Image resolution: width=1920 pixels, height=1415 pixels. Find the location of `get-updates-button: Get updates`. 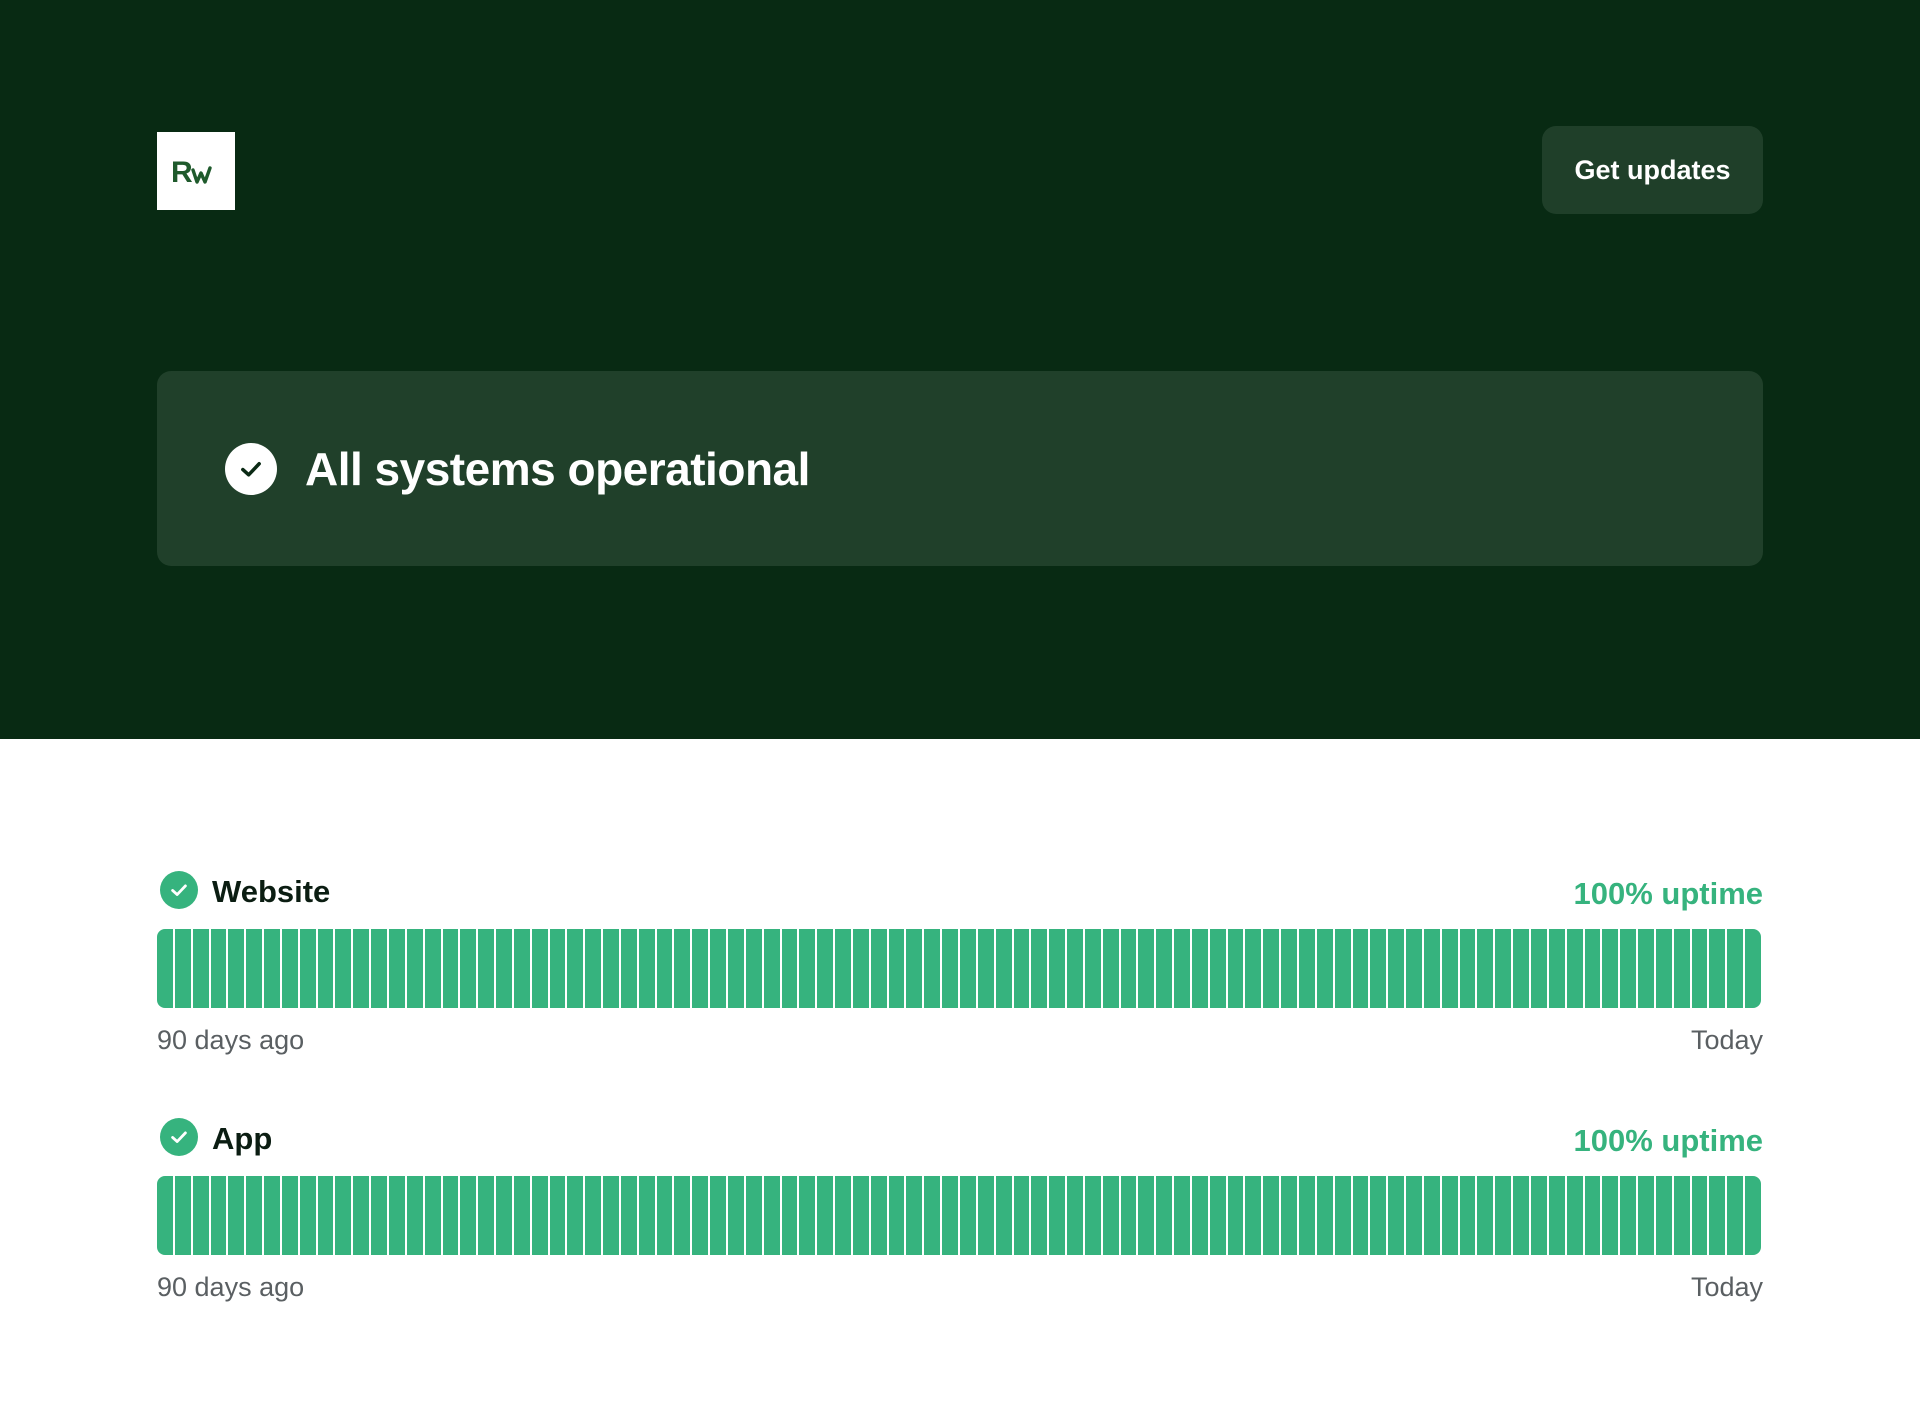

get-updates-button: Get updates is located at coordinates (1652, 170).